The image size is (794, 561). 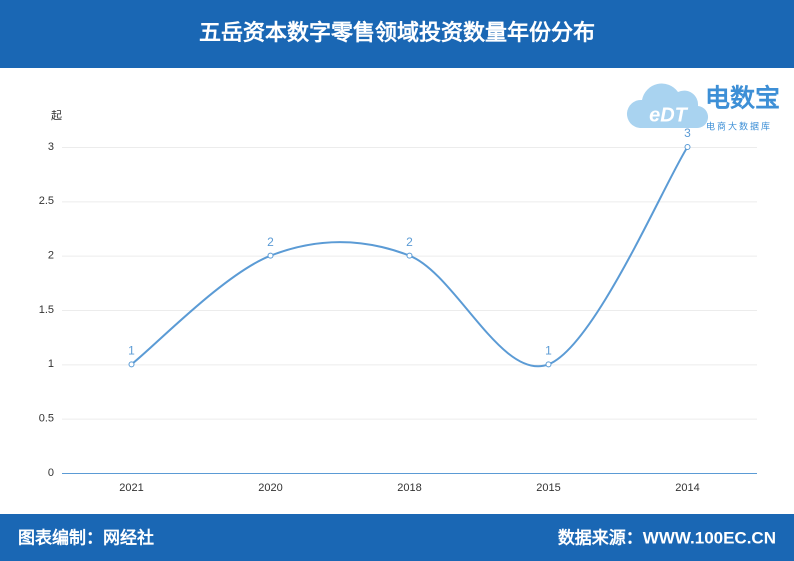 I want to click on data-label: 3, so click(x=687, y=133).